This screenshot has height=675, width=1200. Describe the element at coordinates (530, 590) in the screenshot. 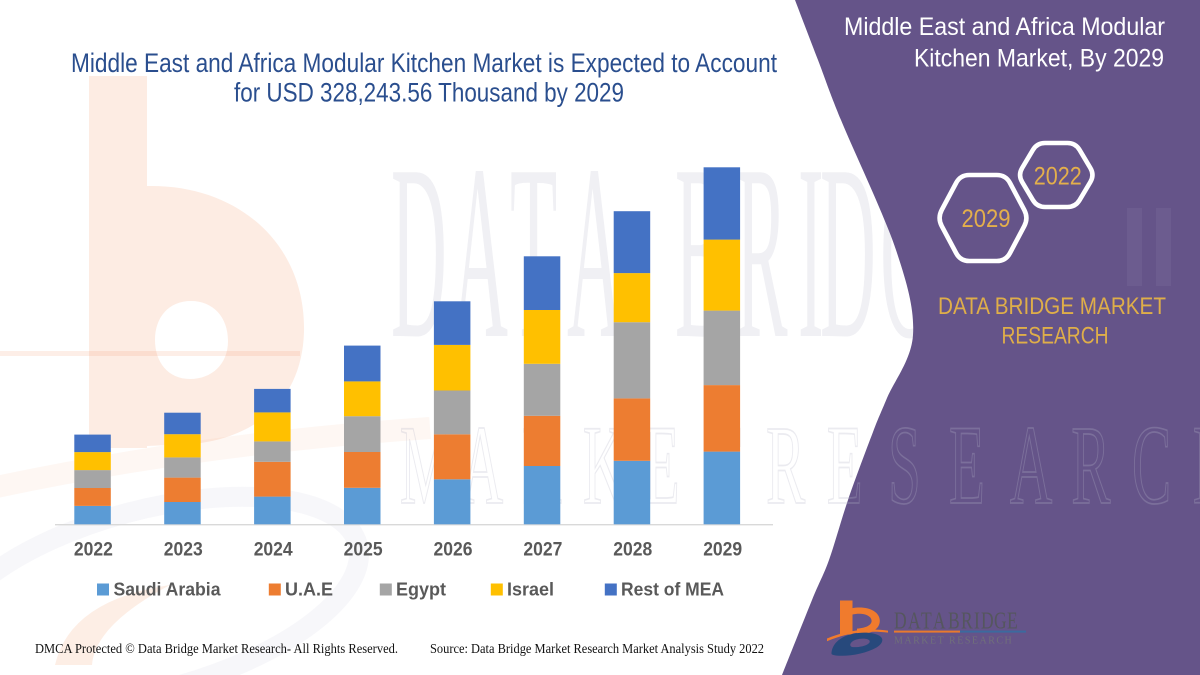

I see `svg-text: Israel` at that location.